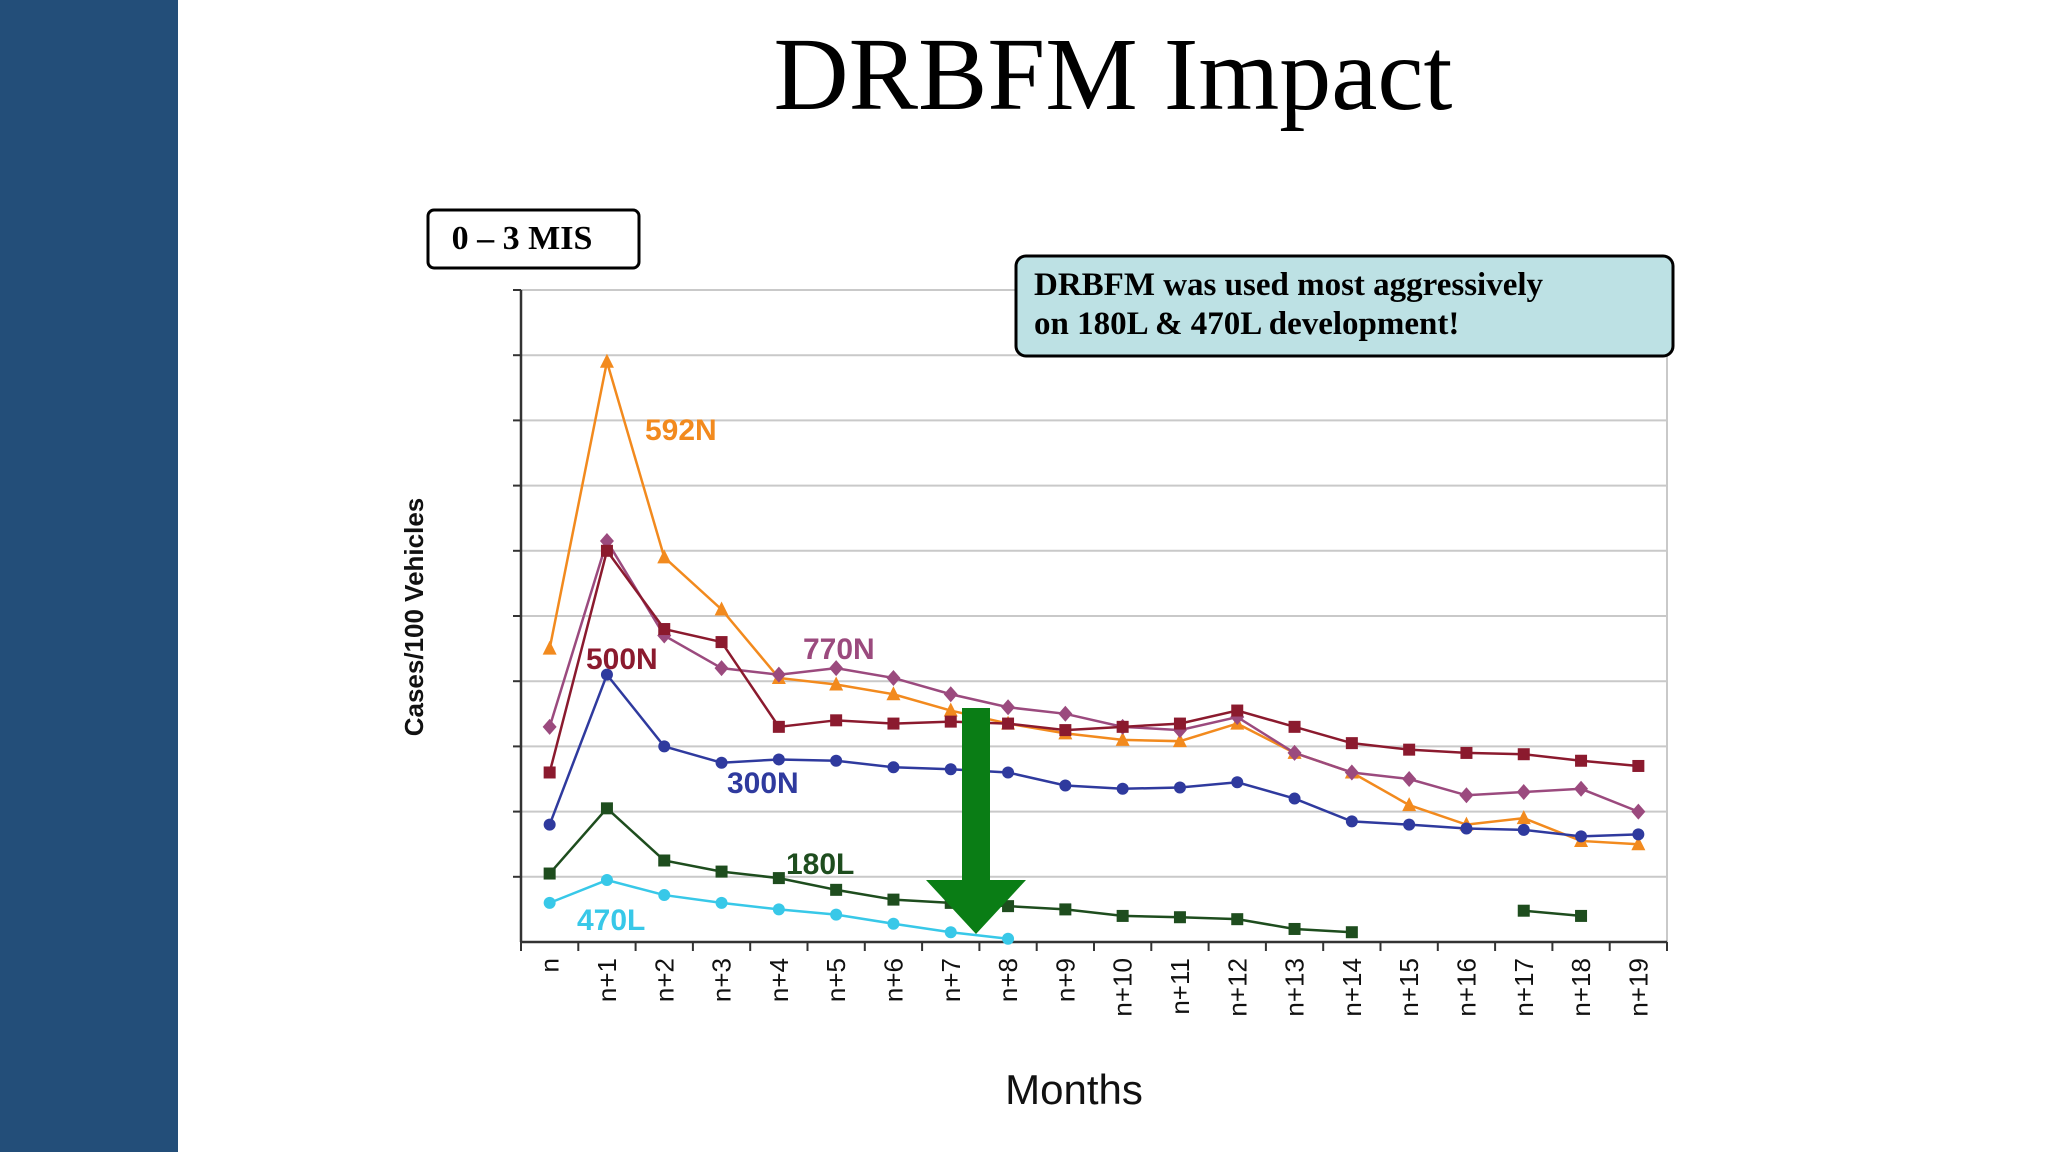 Image resolution: width=2048 pixels, height=1152 pixels. Describe the element at coordinates (1065, 980) in the screenshot. I see `x-tick-label: n+9` at that location.